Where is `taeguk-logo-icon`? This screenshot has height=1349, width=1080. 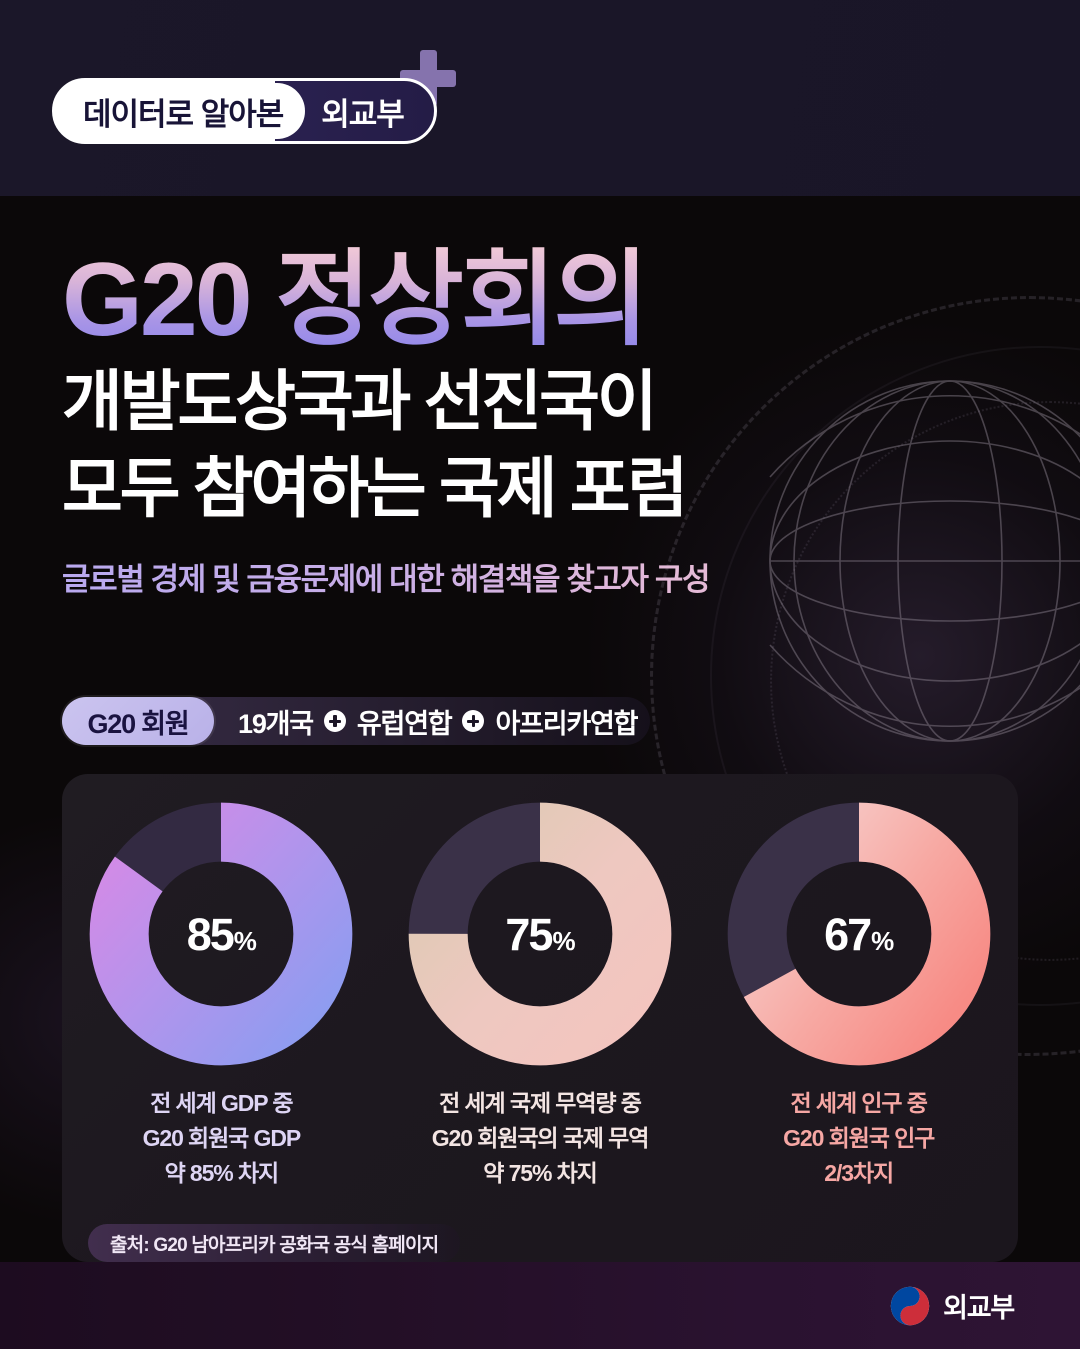 taeguk-logo-icon is located at coordinates (910, 1306).